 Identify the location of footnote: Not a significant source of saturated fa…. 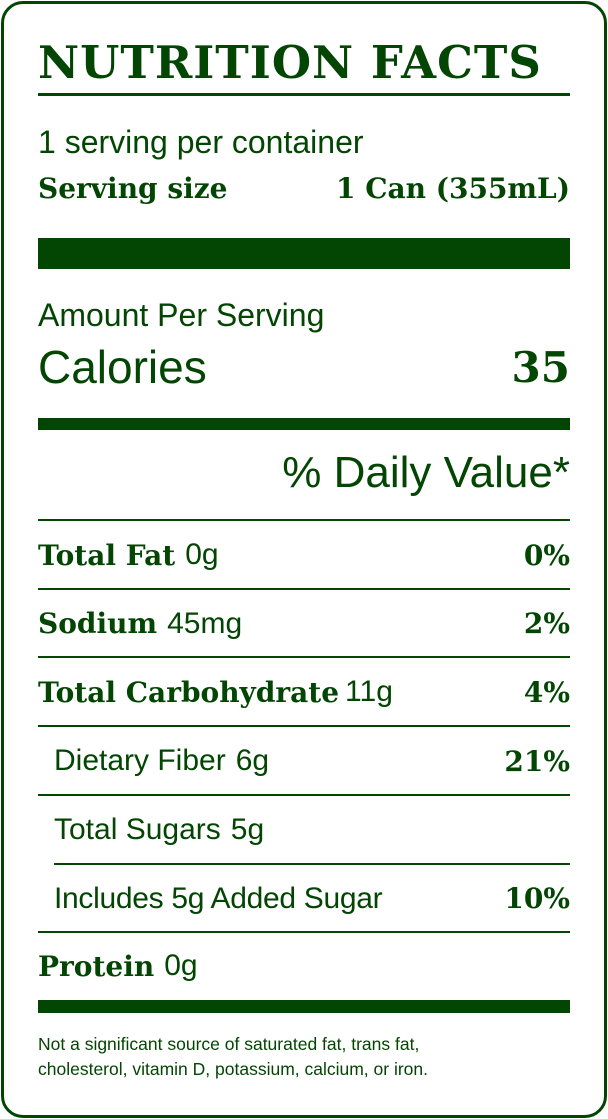
(304, 1057).